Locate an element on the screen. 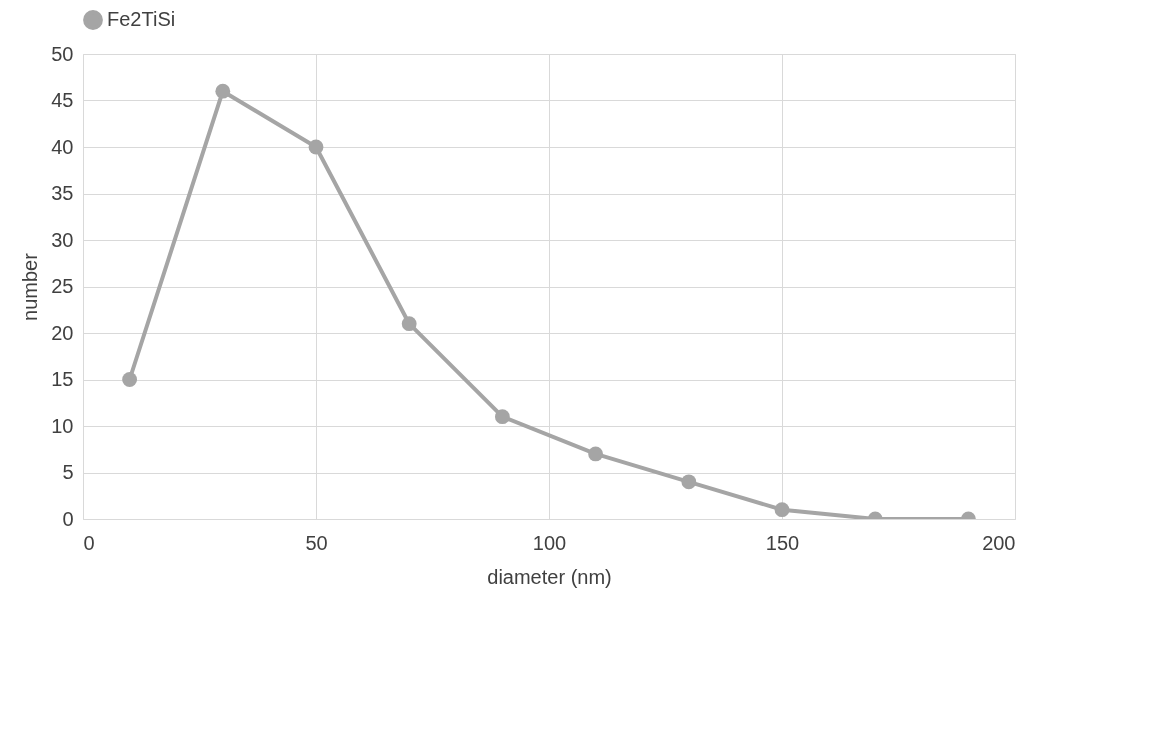  y-tick-label: 15 is located at coordinates (62, 379).